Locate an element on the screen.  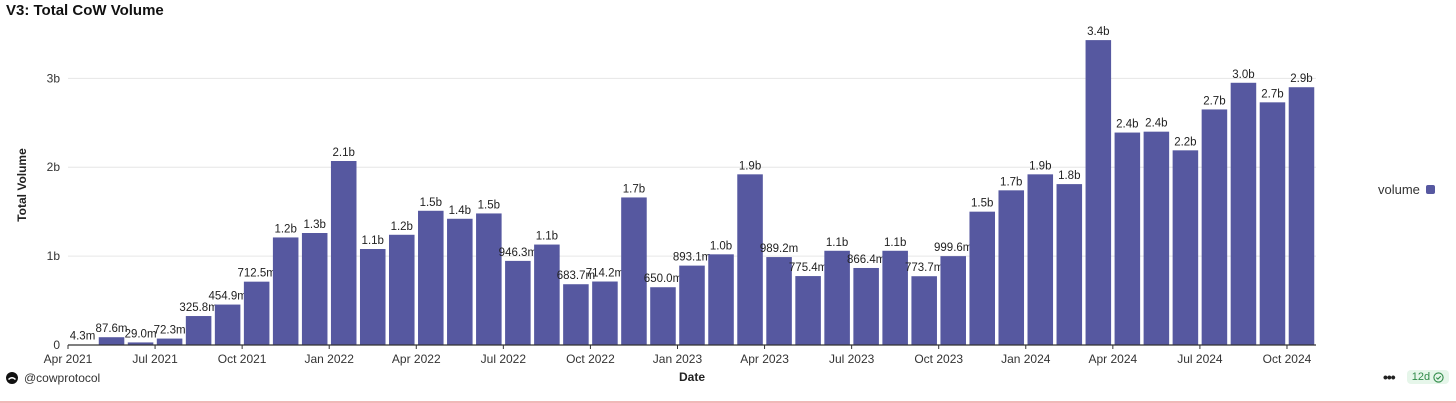
x-tick-label: Jan 2022 is located at coordinates (330, 359).